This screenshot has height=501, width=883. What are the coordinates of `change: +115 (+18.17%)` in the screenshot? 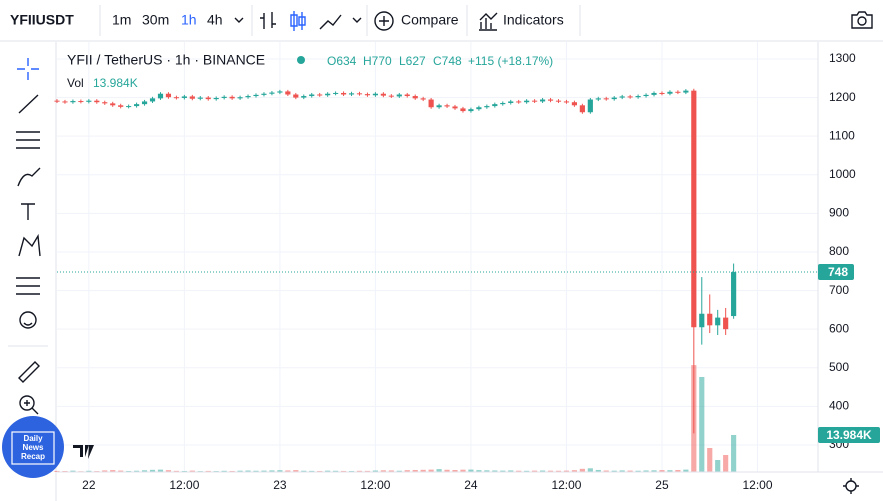 It's located at (510, 61).